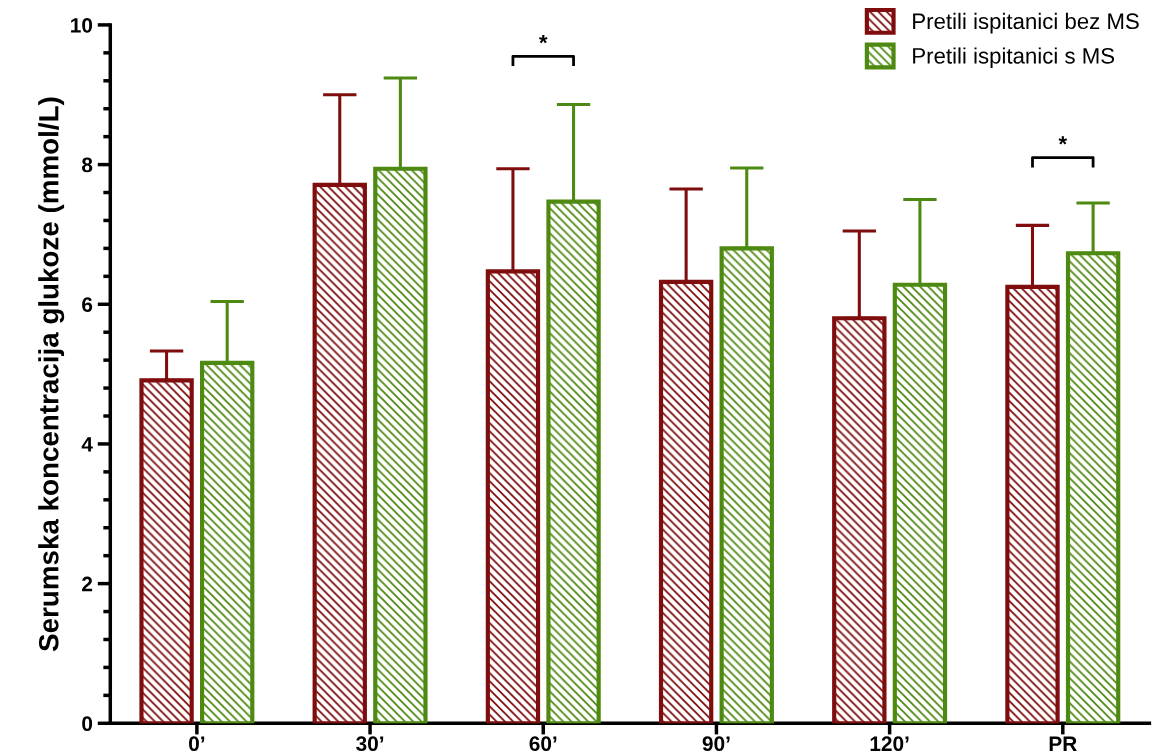  Describe the element at coordinates (87, 305) in the screenshot. I see `y-tick-label: 6` at that location.